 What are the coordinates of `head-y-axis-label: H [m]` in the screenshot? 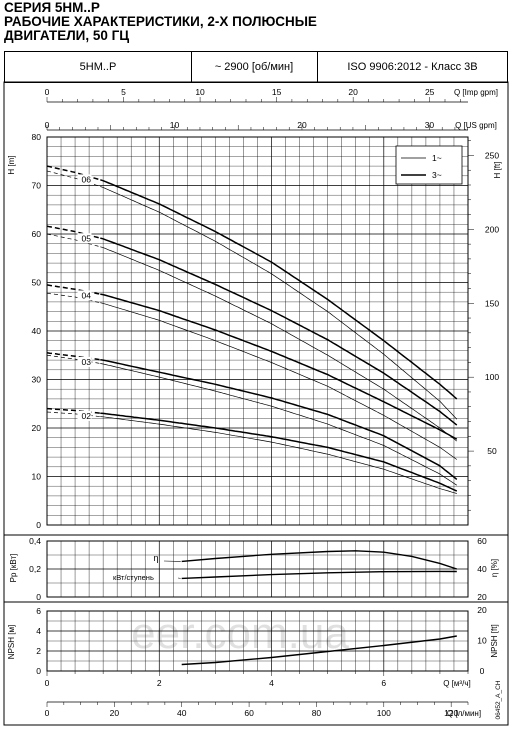 It's located at (11, 164).